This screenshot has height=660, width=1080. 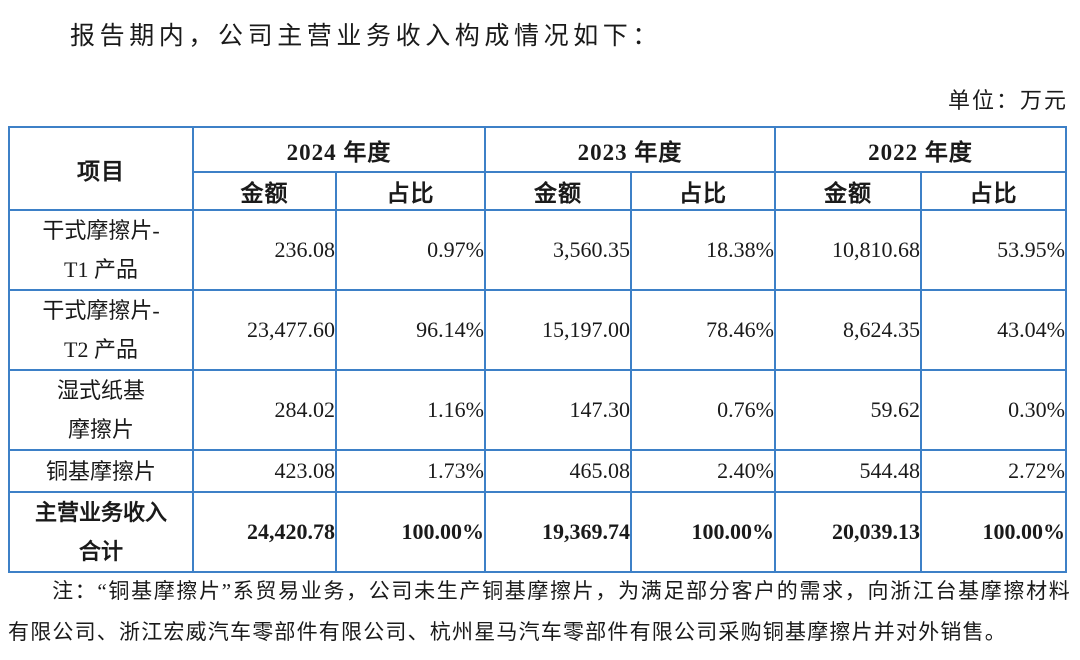 I want to click on value-cell: 0.76%, so click(x=703, y=410).